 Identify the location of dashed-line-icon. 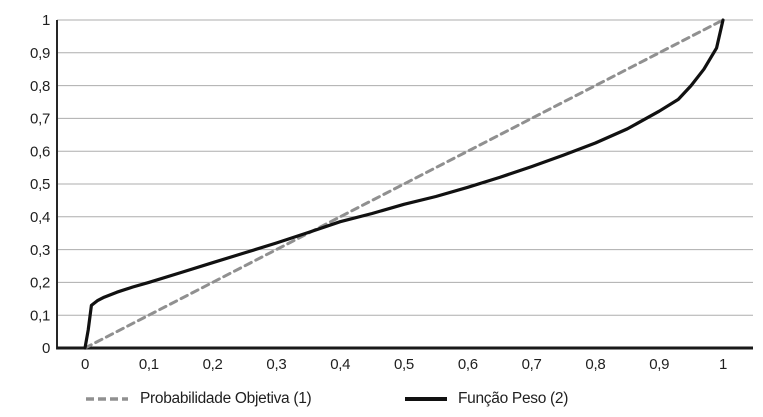
(107, 399).